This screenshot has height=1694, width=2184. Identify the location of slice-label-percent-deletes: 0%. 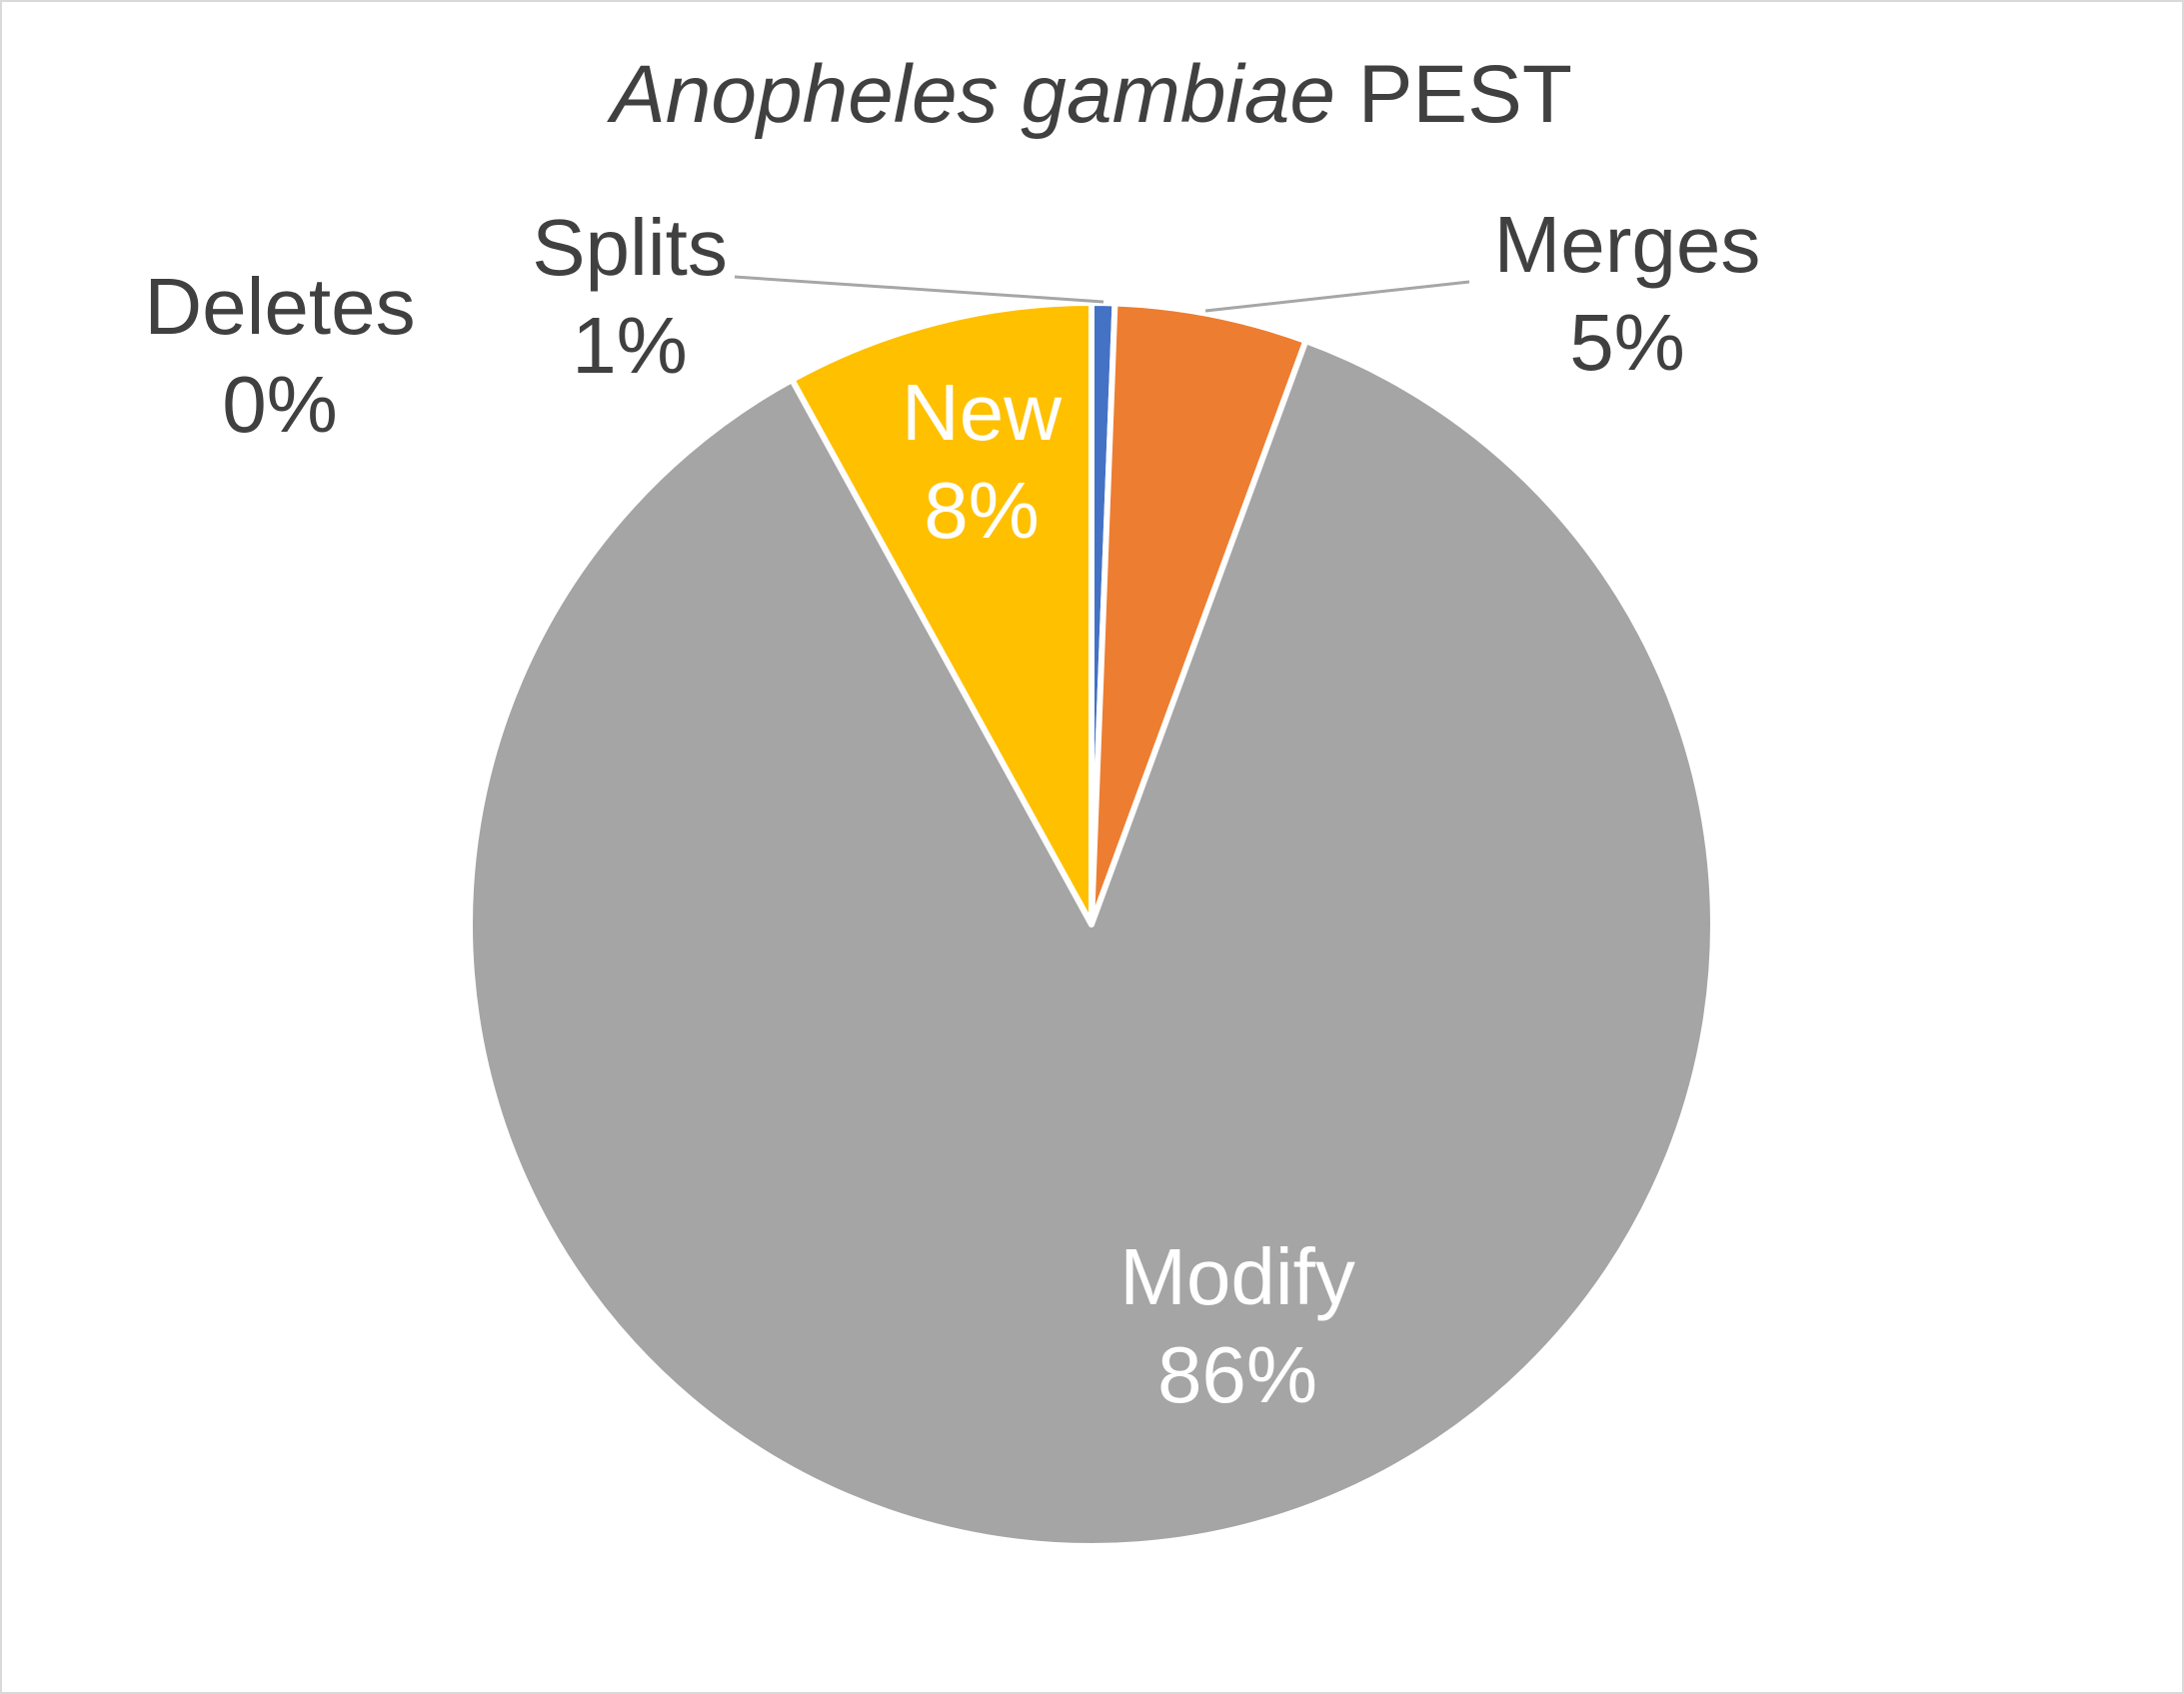
(280, 404).